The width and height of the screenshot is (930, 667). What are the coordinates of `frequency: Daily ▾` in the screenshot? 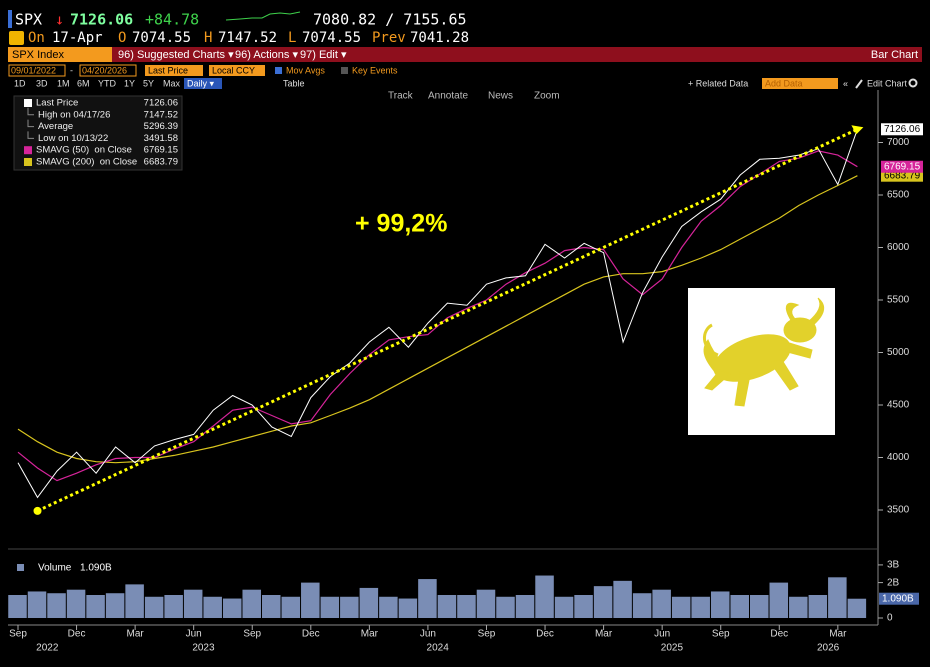 It's located at (201, 83).